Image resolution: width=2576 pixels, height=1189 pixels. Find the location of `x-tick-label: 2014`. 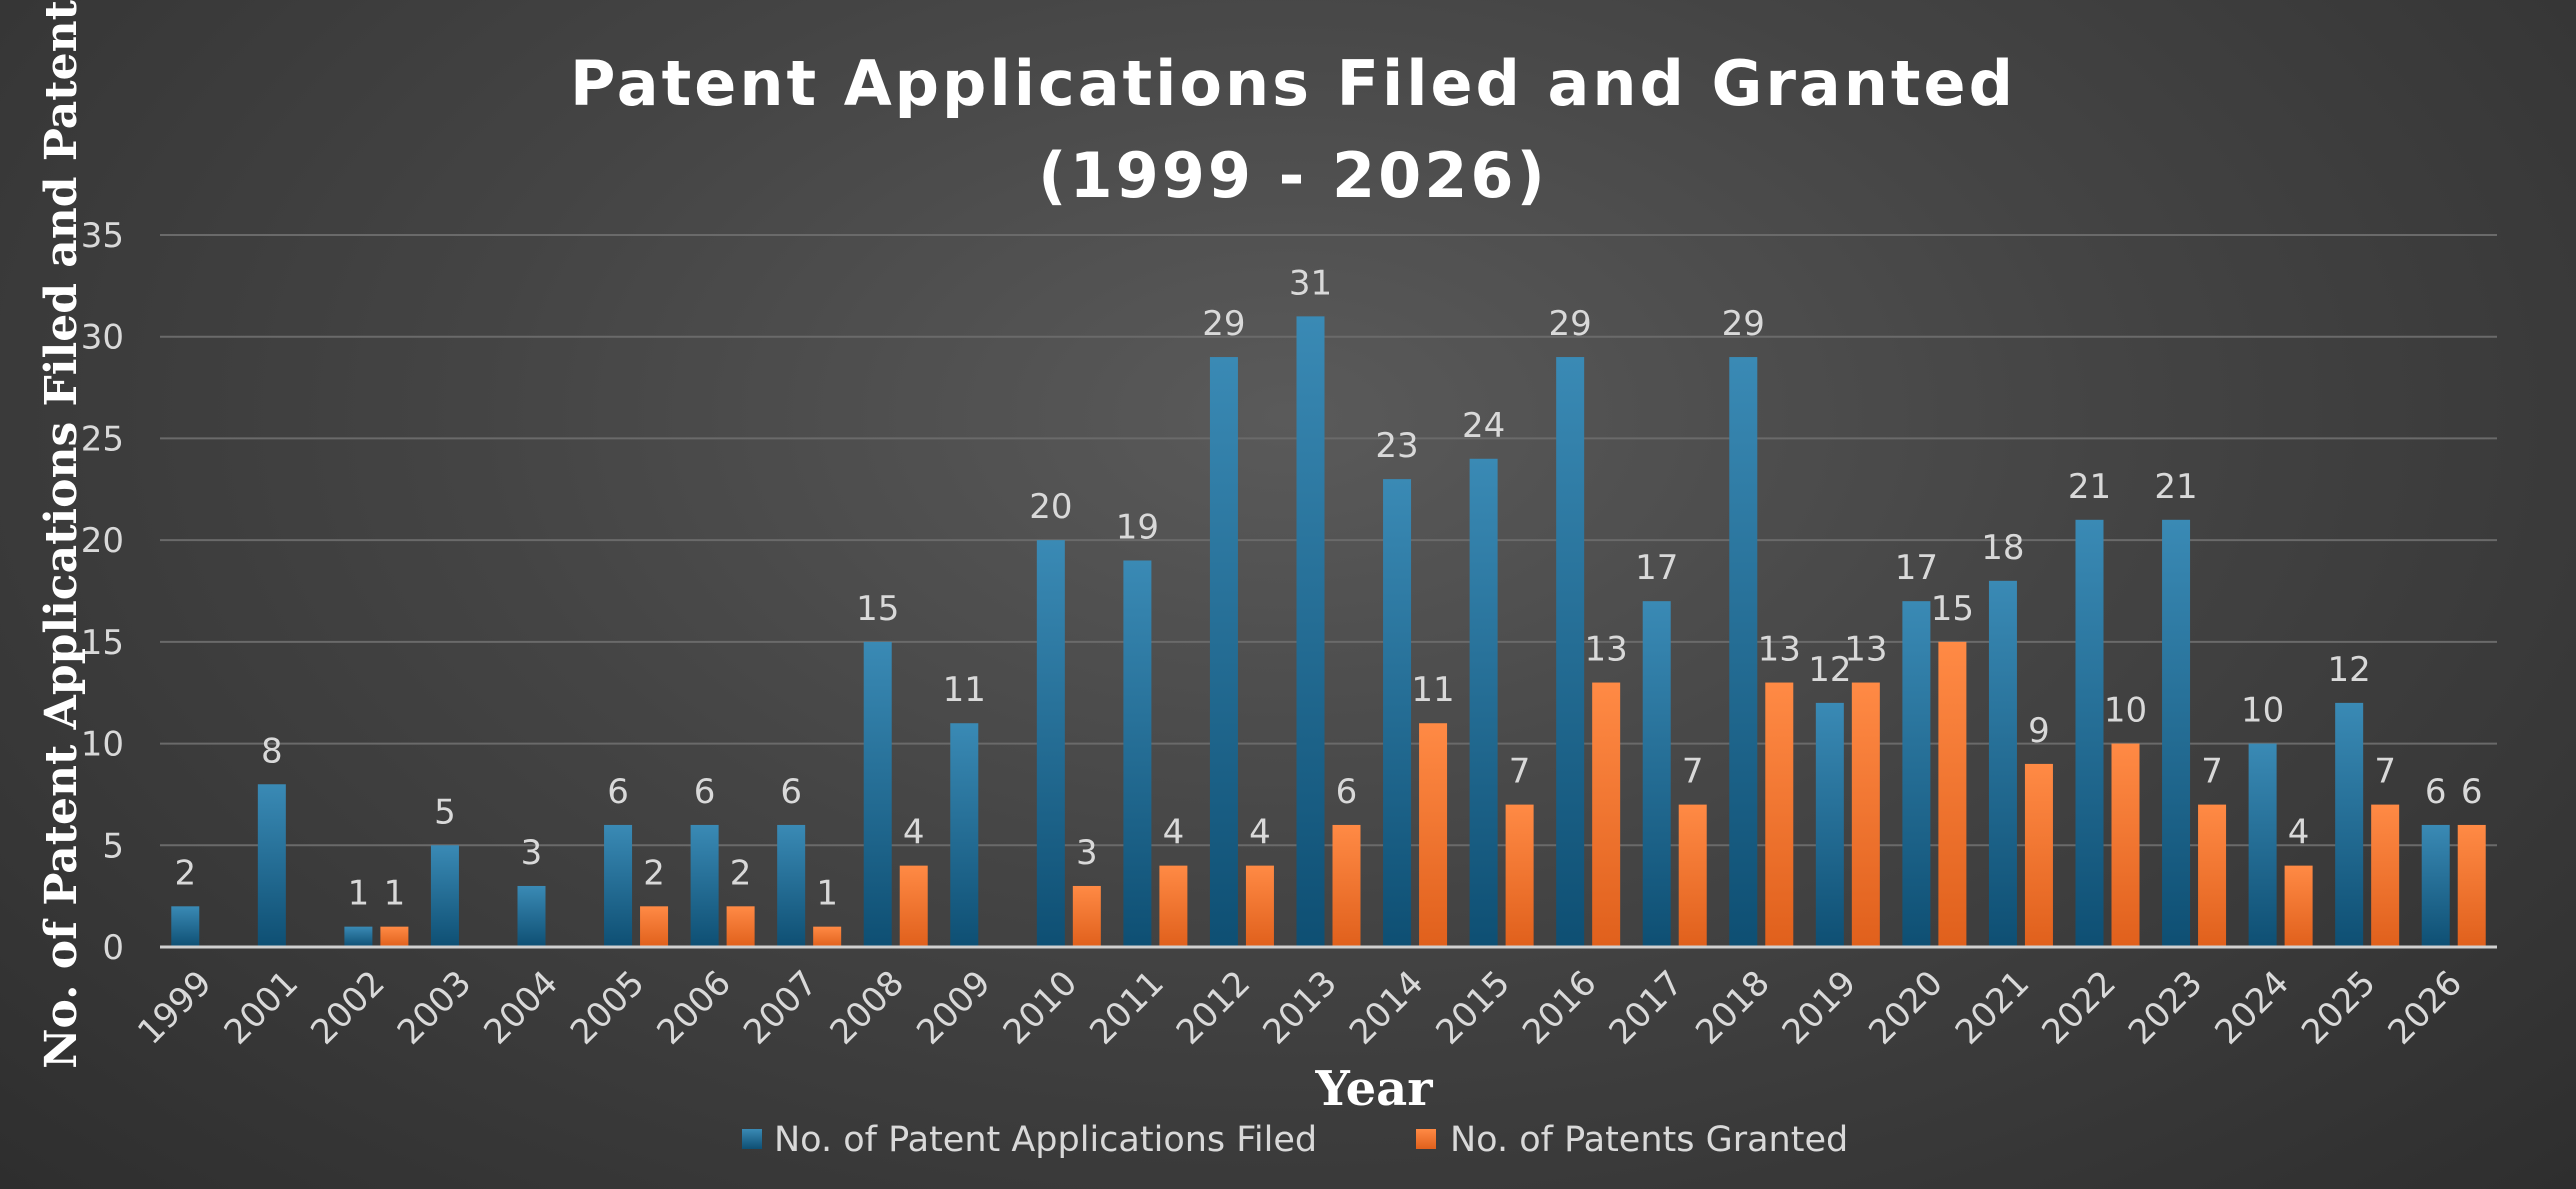

x-tick-label: 2014 is located at coordinates (1386, 1007).